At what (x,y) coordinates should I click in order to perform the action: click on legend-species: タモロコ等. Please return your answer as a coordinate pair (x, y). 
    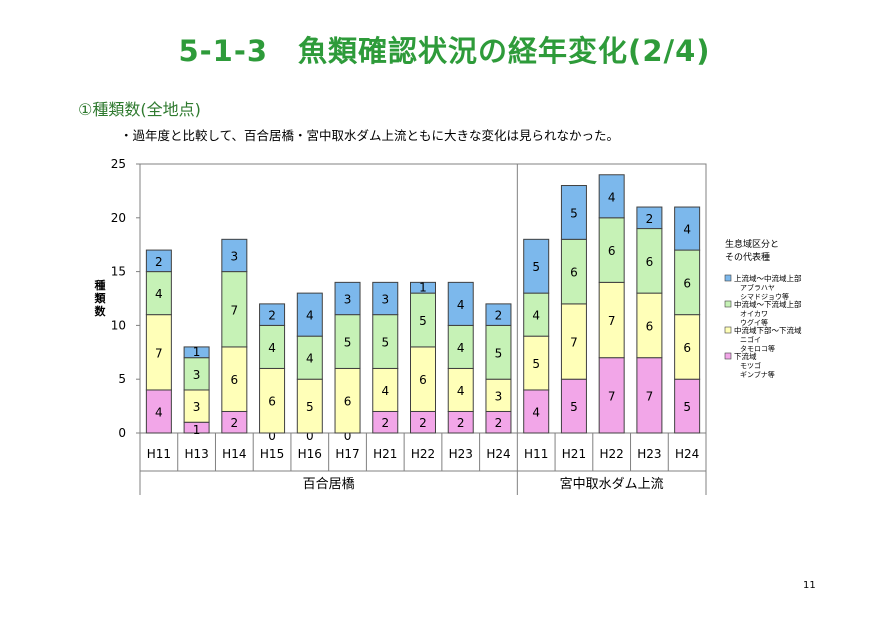
    Looking at the image, I should click on (757, 348).